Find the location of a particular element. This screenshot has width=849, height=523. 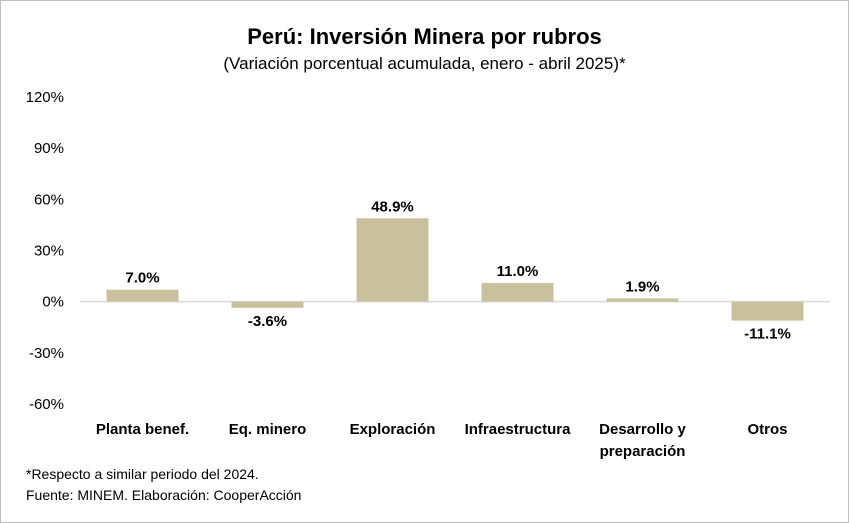

y-tick-label: -30% is located at coordinates (46, 353).